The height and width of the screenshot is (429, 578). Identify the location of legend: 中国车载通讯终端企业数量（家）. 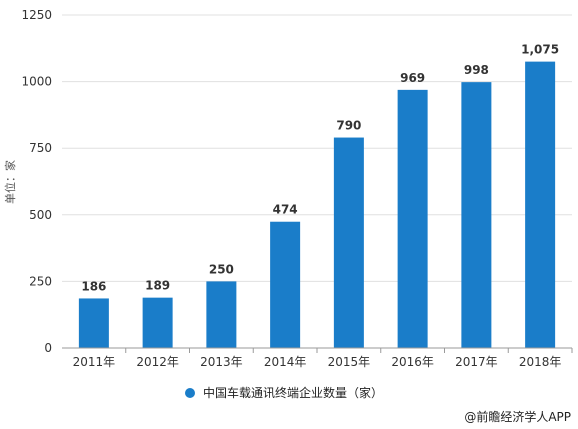
(284, 392).